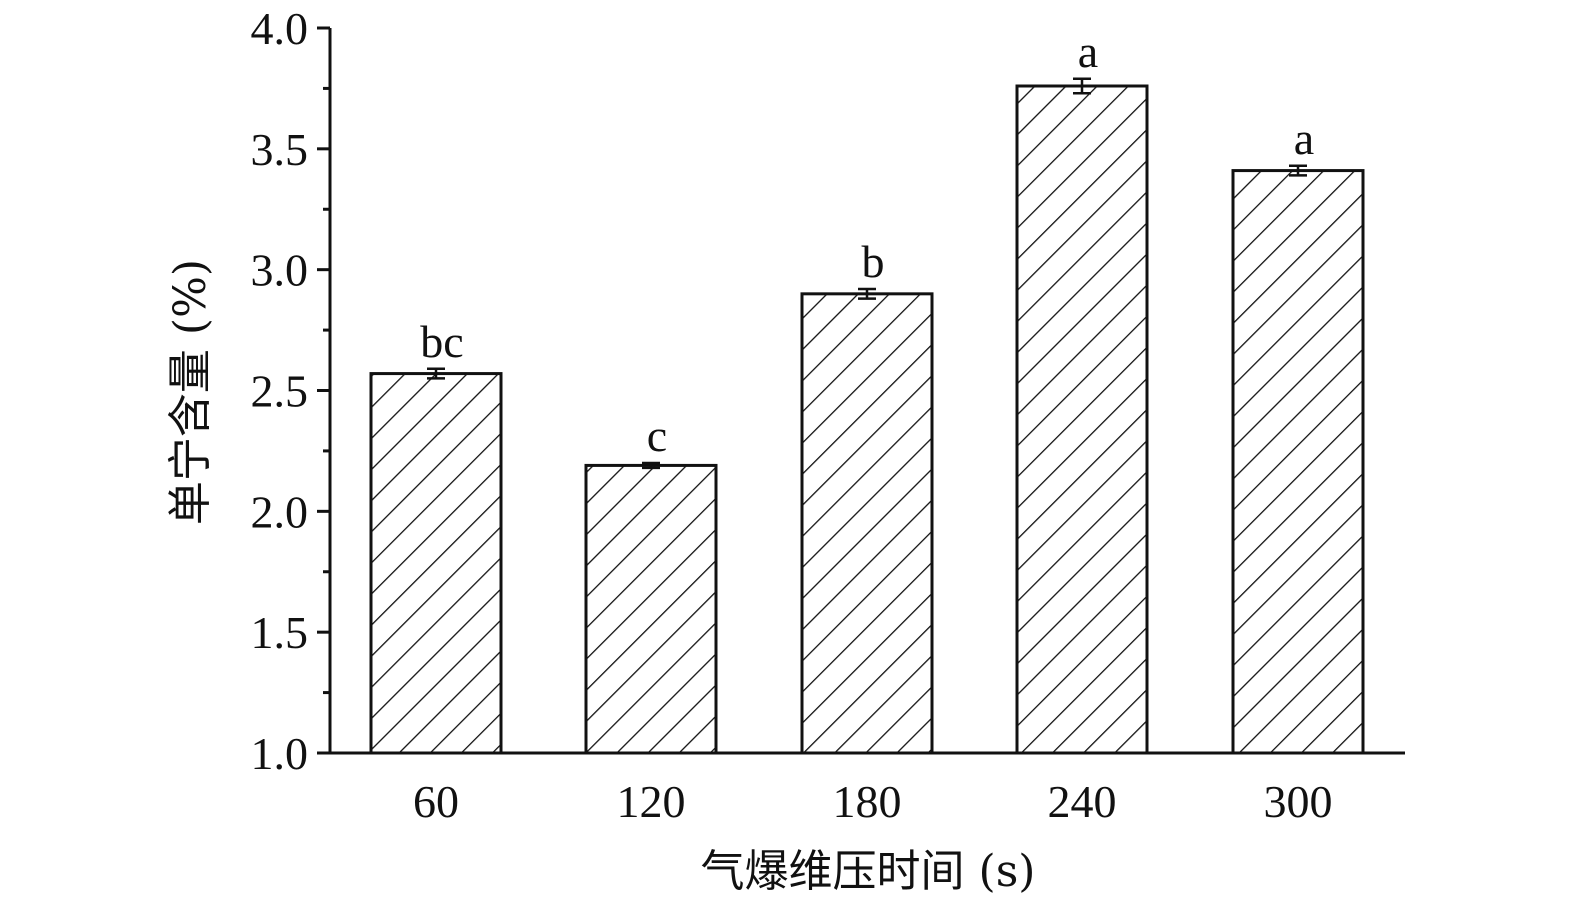  What do you see at coordinates (651, 801) in the screenshot?
I see `x-tick-label: 120` at bounding box center [651, 801].